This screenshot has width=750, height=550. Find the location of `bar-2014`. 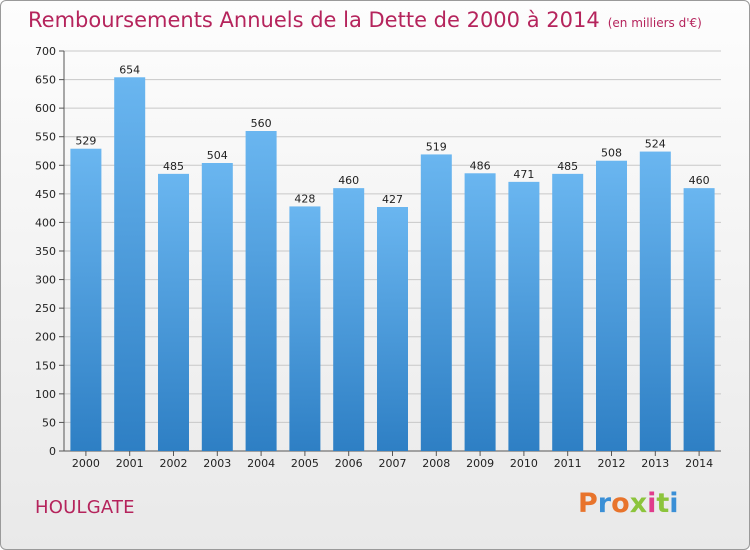

bar-2014 is located at coordinates (699, 319).